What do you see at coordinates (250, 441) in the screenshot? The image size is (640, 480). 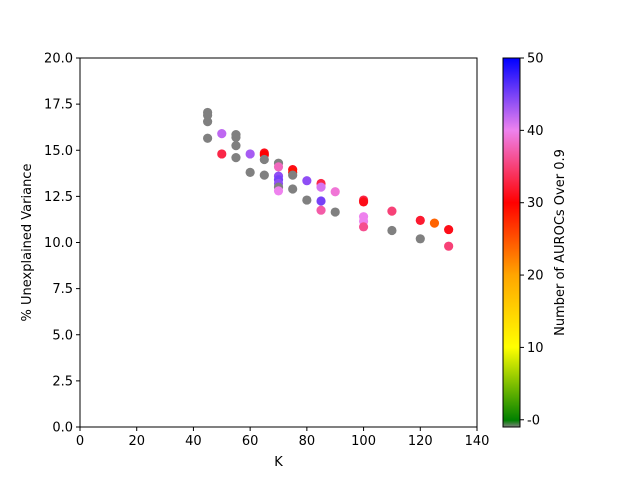 I see `x-tick-label: 60` at bounding box center [250, 441].